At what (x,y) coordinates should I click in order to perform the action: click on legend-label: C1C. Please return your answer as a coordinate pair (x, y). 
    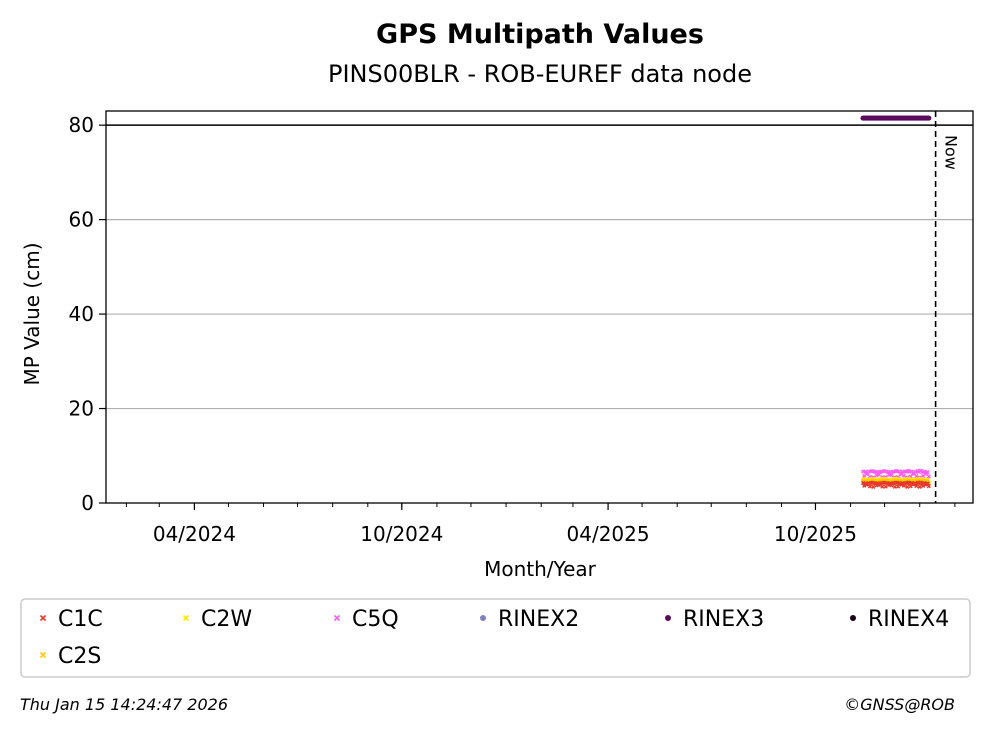
    Looking at the image, I should click on (80, 619).